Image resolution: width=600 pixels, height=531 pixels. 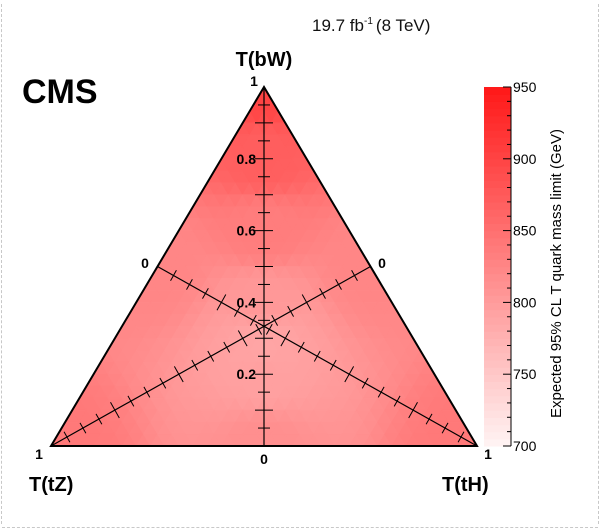 I want to click on side-zero-right: 0, so click(x=382, y=263).